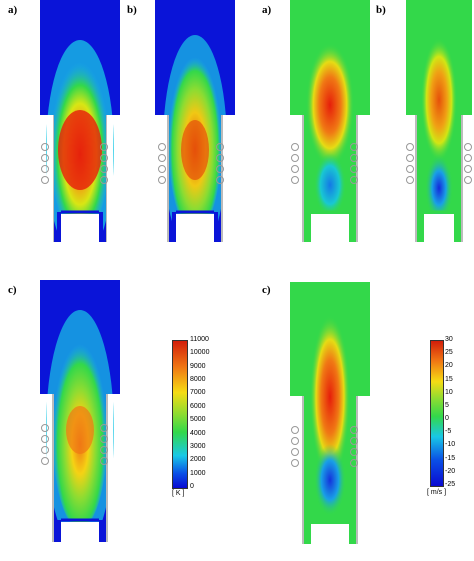 This screenshot has width=474, height=561. Describe the element at coordinates (12, 290) in the screenshot. I see `panel-label-temp-c: c)` at that location.